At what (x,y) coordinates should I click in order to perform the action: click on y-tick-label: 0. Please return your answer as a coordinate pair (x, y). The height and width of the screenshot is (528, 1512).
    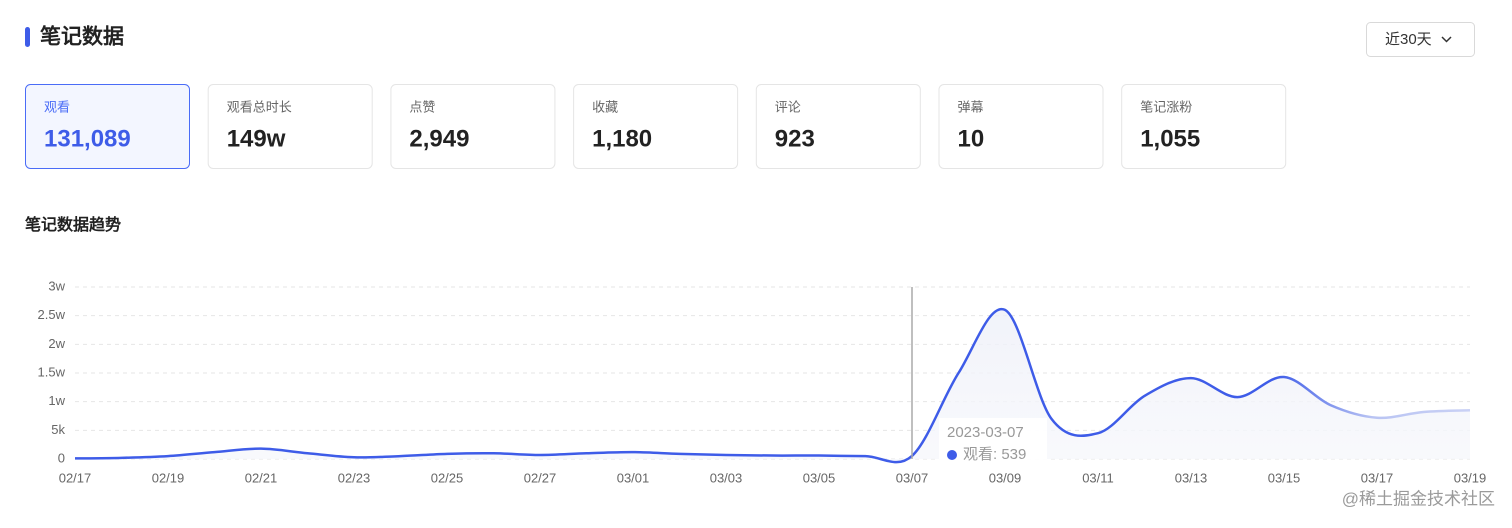
    Looking at the image, I should click on (61, 457).